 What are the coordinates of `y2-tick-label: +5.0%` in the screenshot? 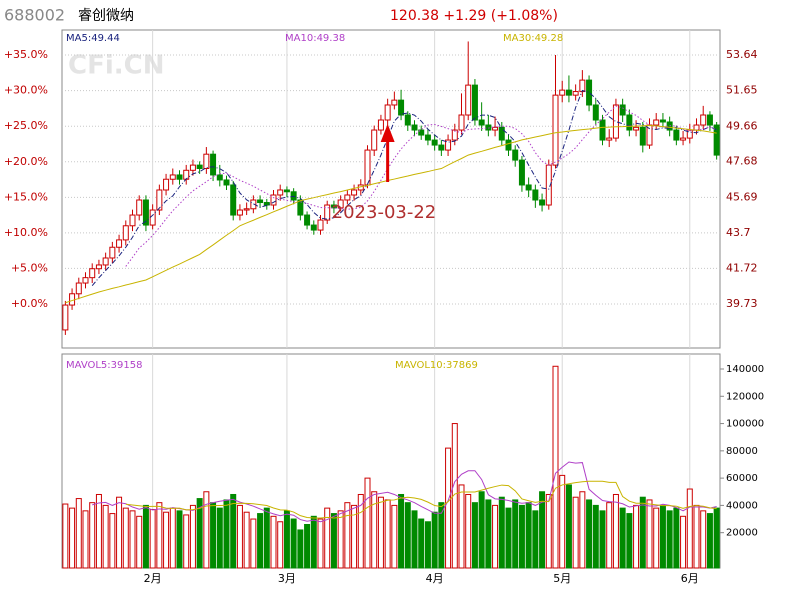 It's located at (29, 267).